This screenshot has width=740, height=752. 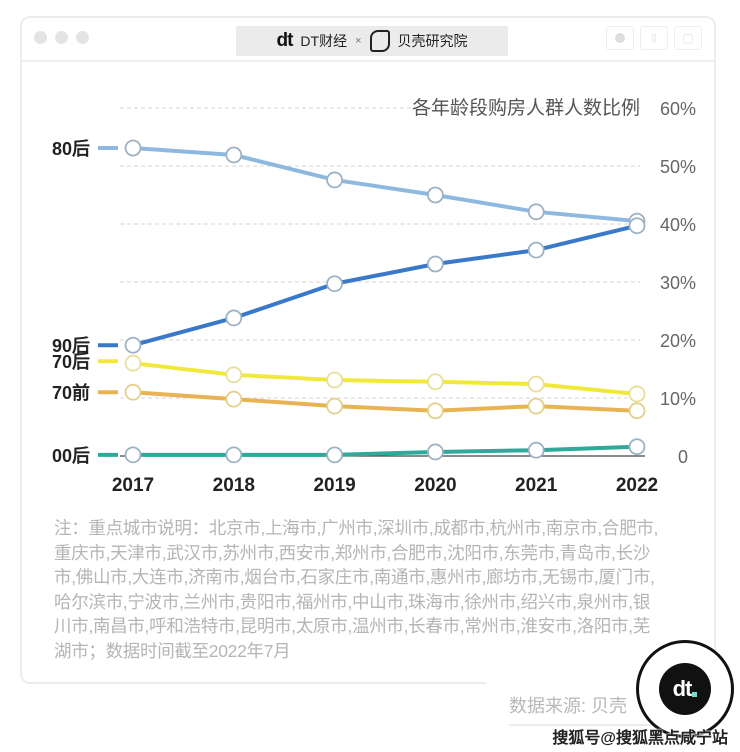 I want to click on x-tick-label: 2017, so click(x=133, y=485).